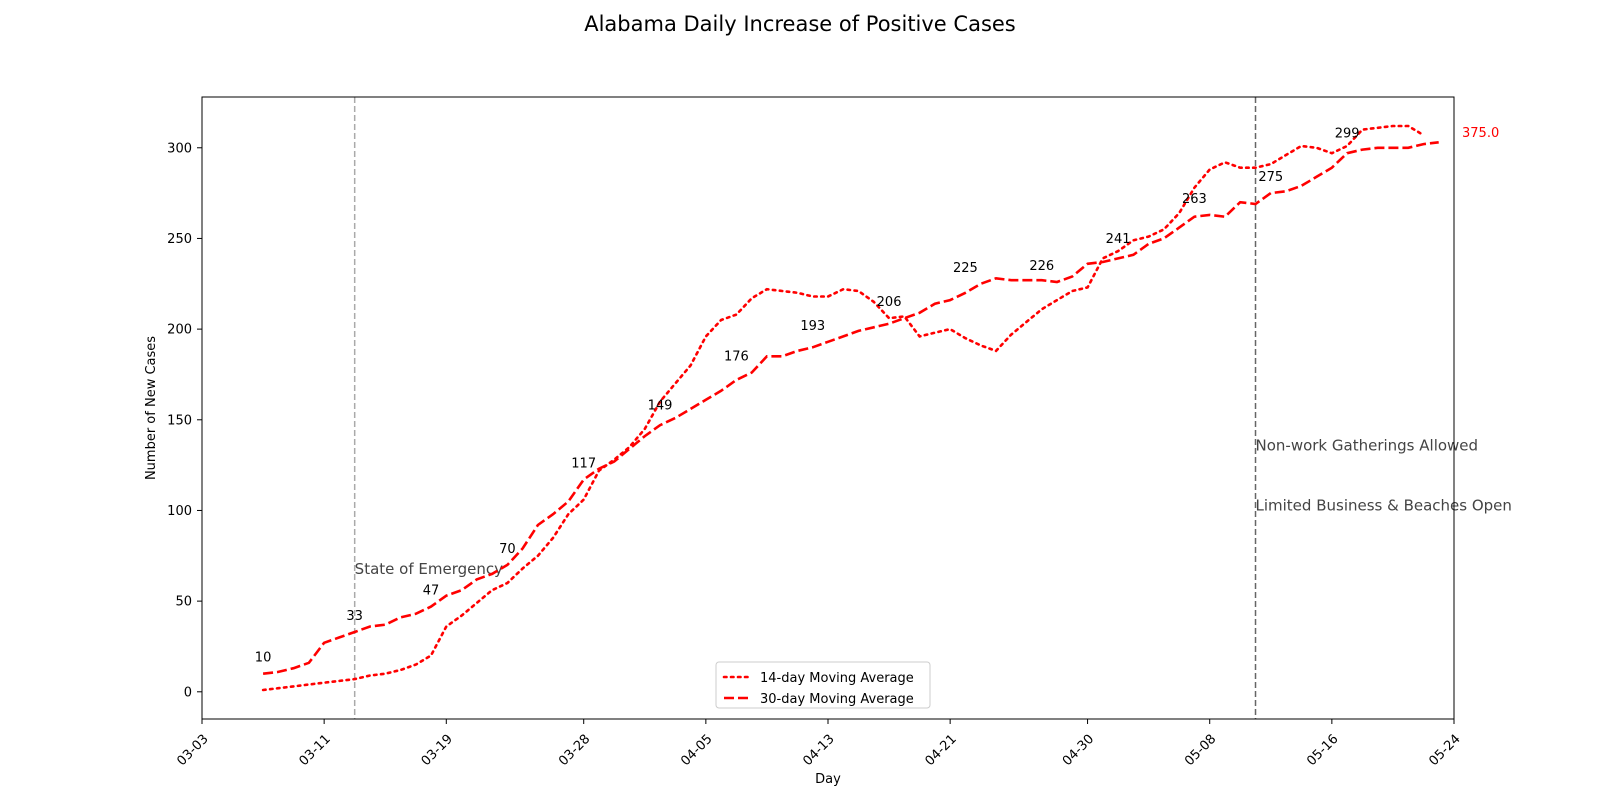 This screenshot has height=800, width=1600. I want to click on data-label: 263, so click(1194, 199).